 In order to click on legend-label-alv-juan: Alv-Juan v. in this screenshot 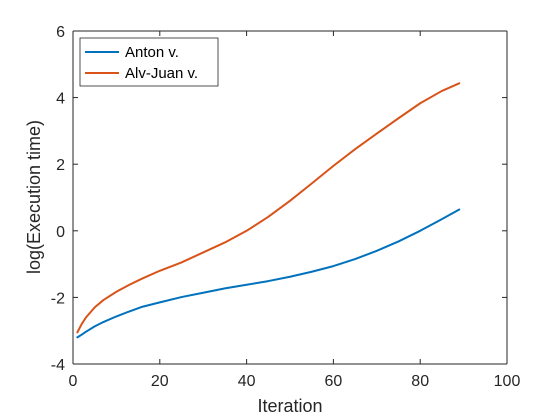, I will do `click(161, 73)`.